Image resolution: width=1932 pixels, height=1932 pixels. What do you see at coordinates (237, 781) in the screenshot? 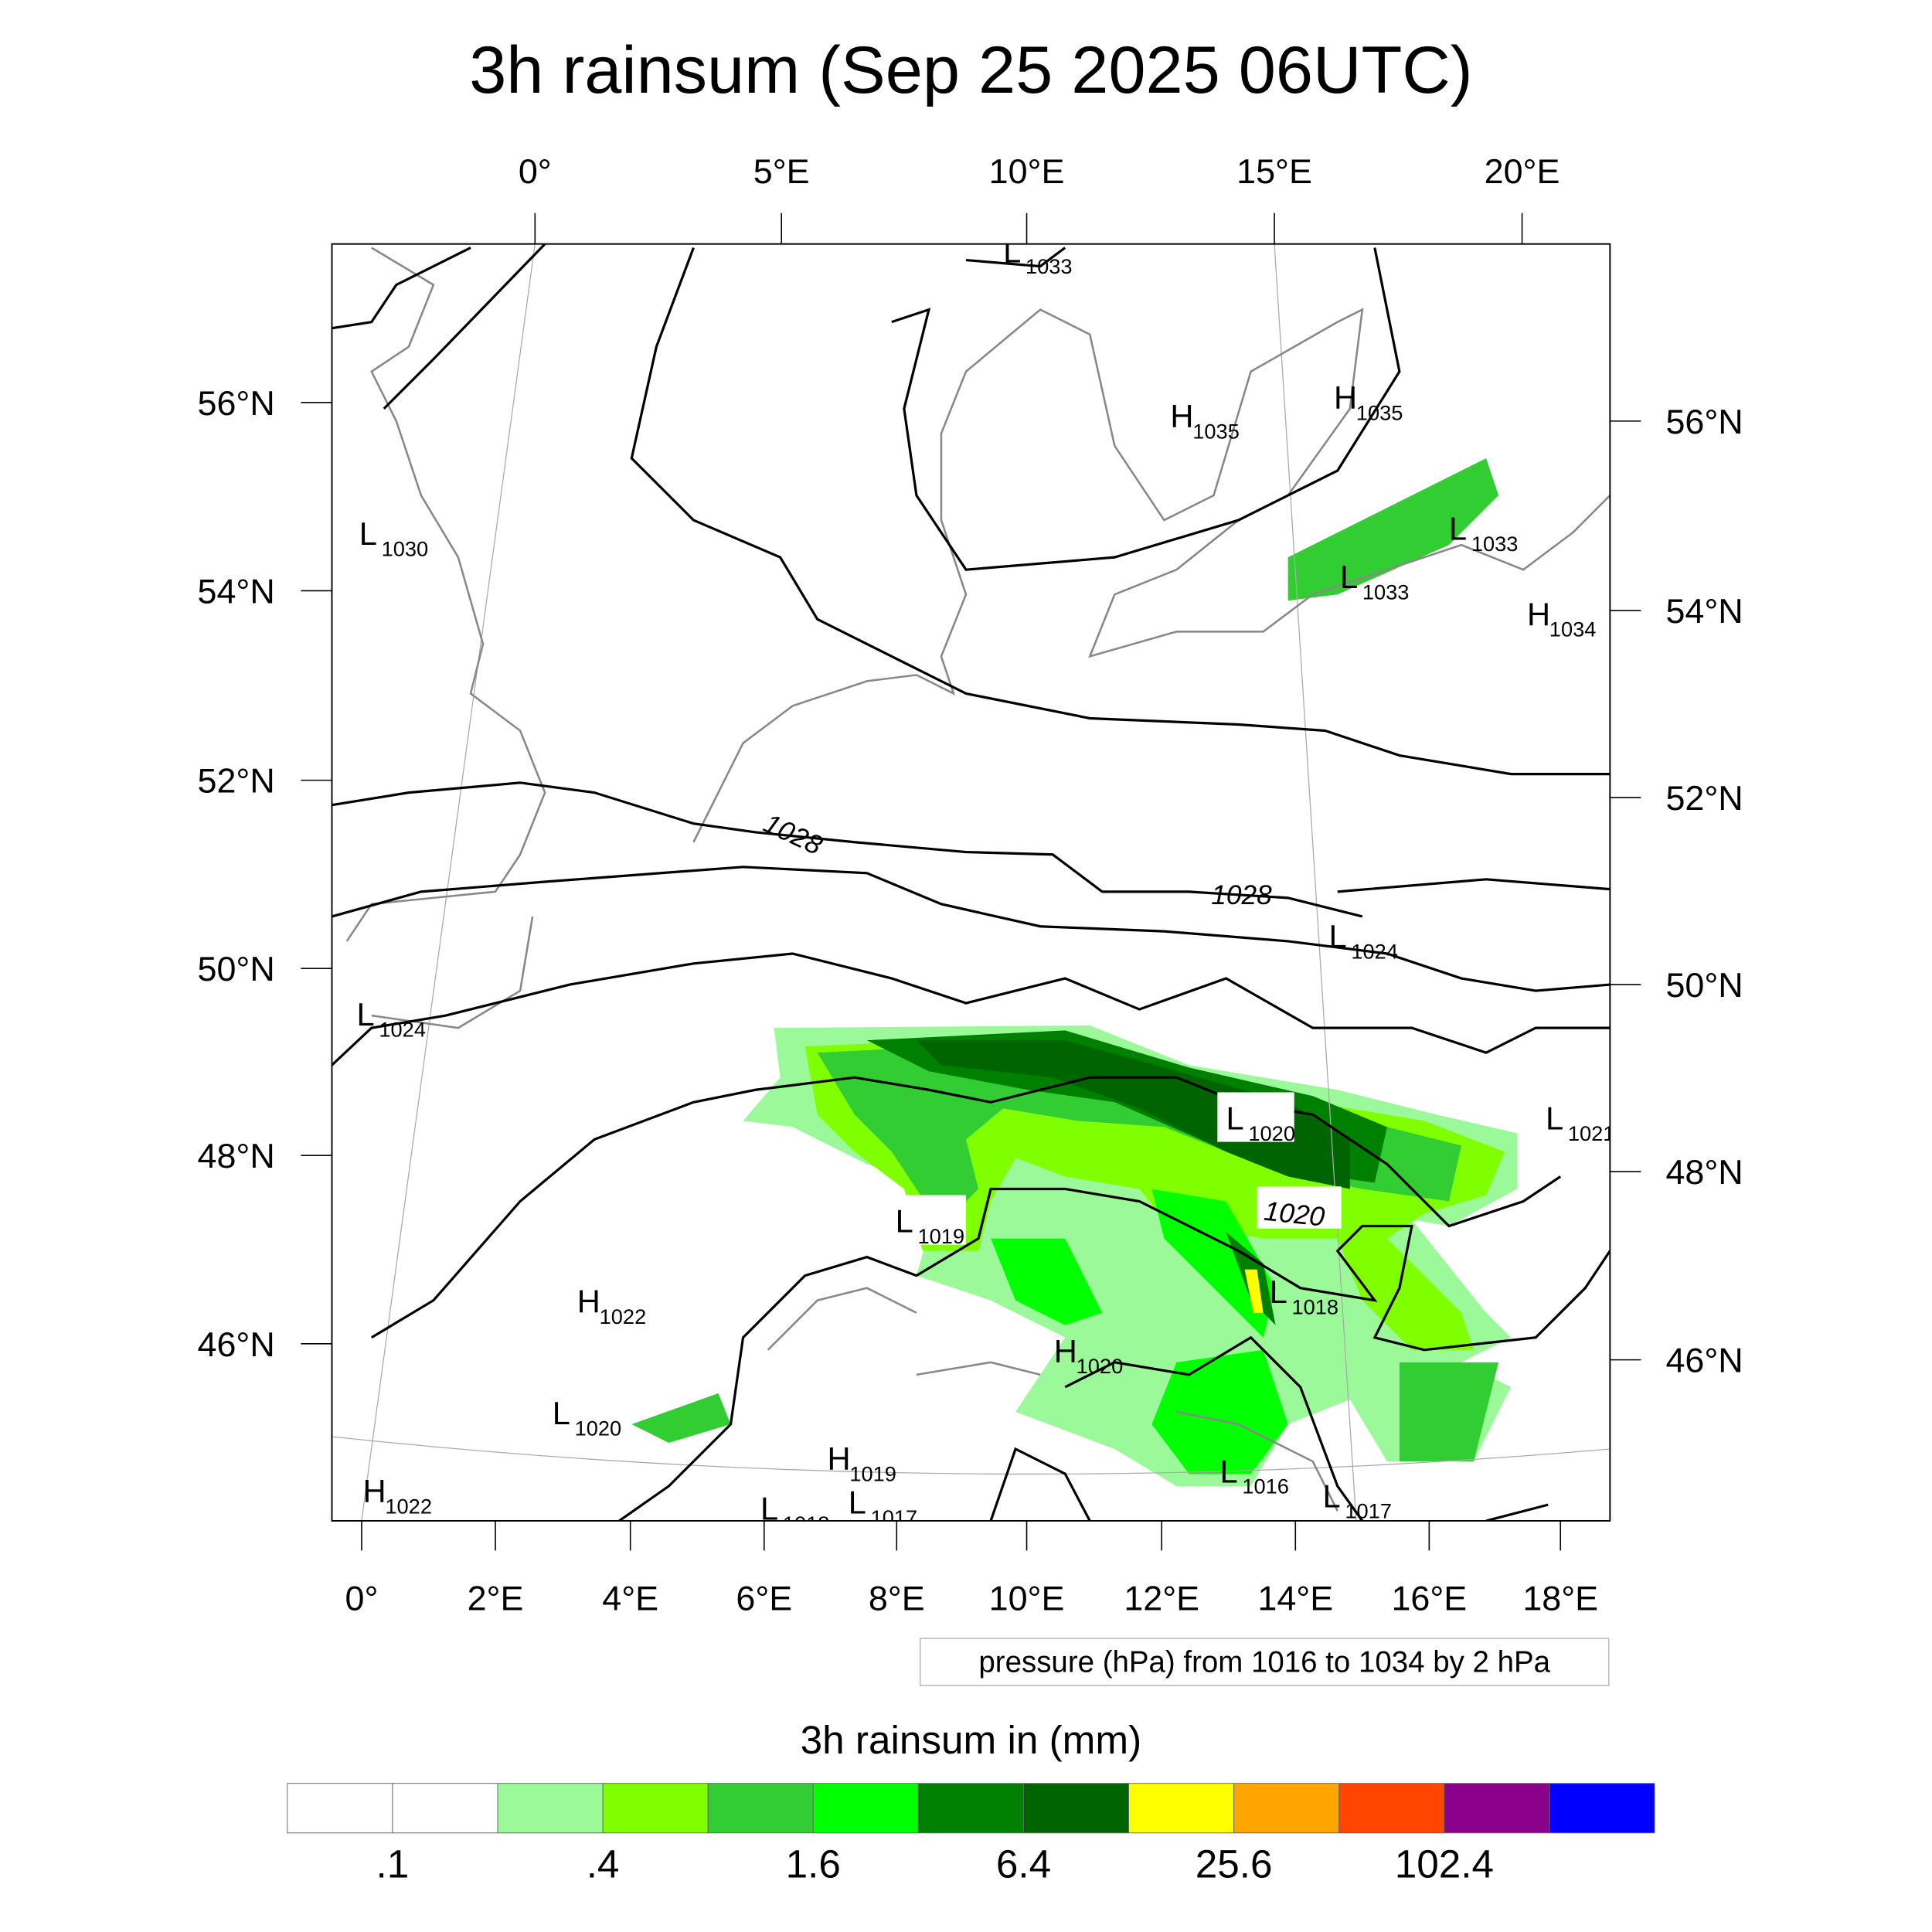
I see `left-lat-label: 52°N` at bounding box center [237, 781].